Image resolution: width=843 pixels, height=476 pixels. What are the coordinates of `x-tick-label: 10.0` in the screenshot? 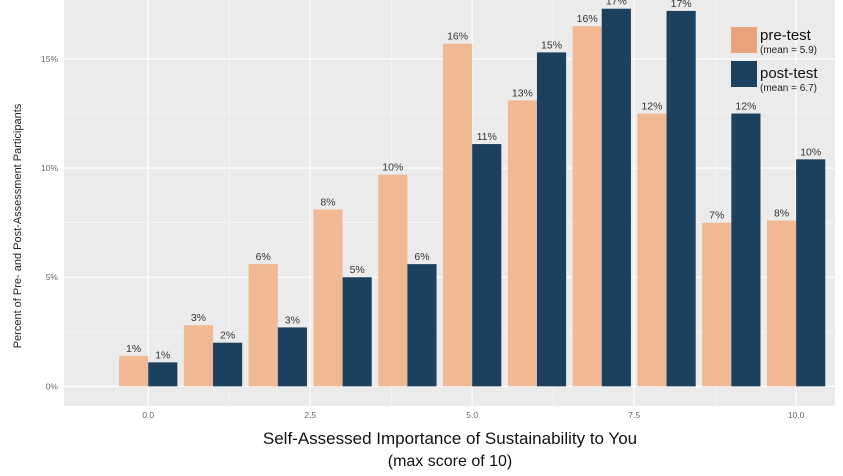 It's located at (796, 415).